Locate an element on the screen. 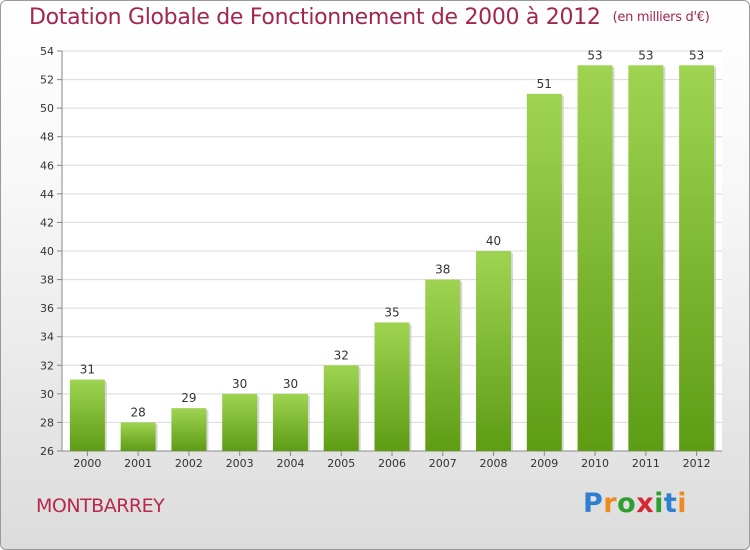  x-tick-label: 2008 is located at coordinates (494, 463).